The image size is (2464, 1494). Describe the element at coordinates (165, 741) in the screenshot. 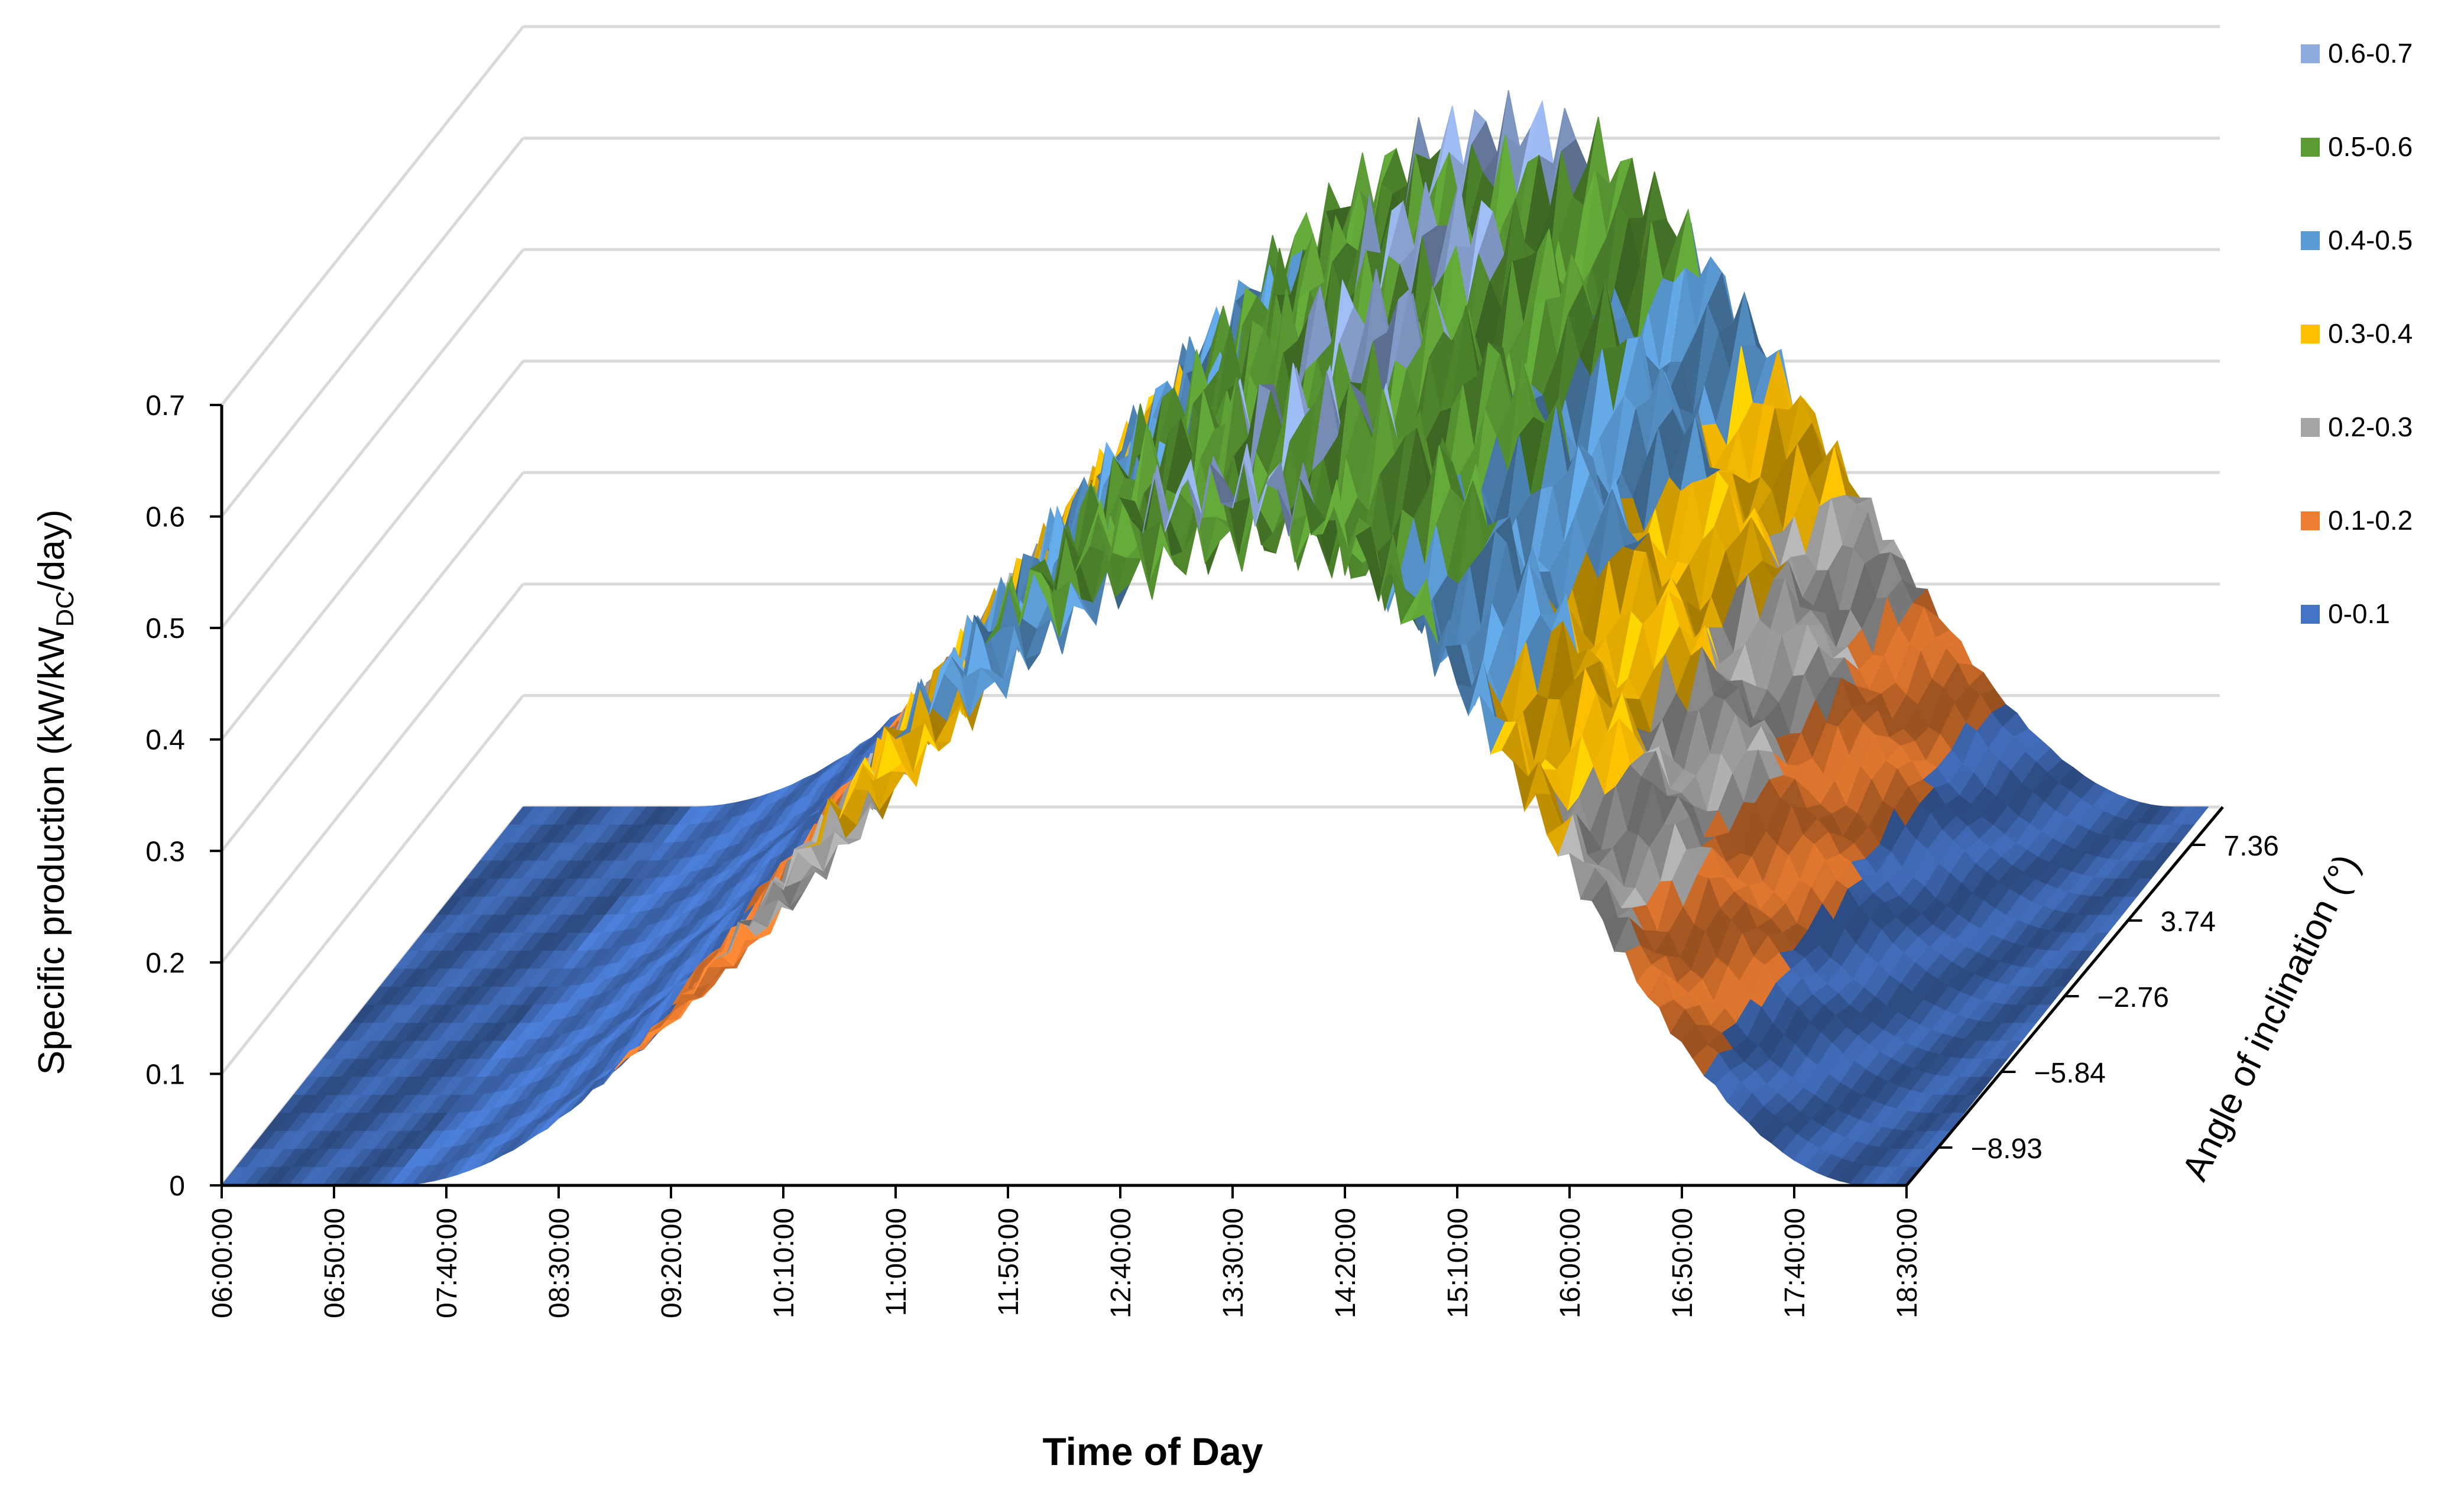

I see `y-tick-label: 0.4` at that location.